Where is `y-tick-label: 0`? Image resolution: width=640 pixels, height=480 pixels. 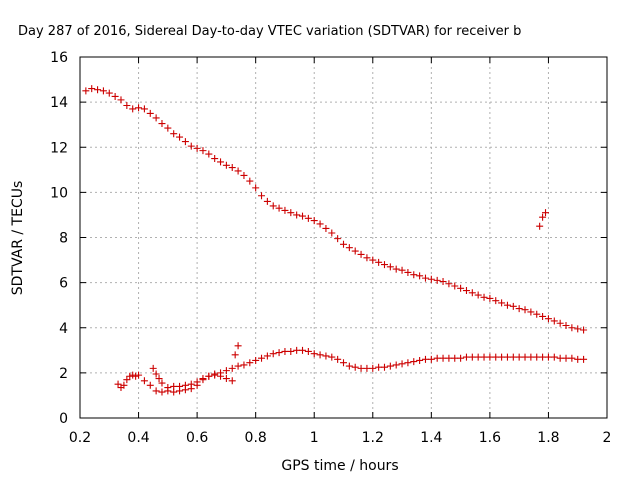 y-tick-label: 0 is located at coordinates (63, 419).